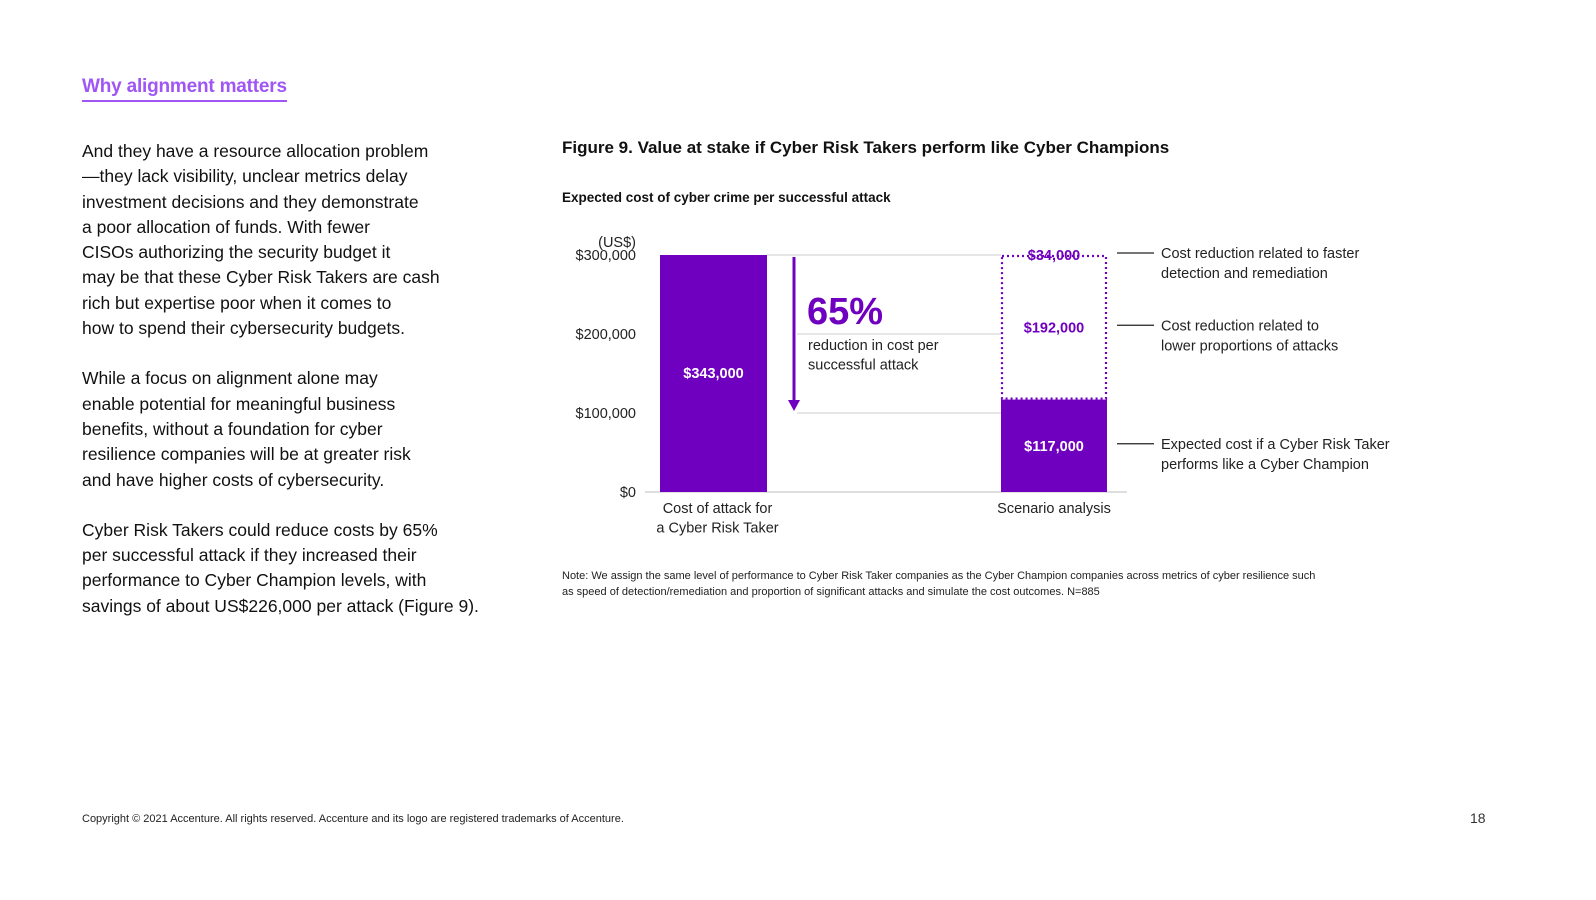  I want to click on callout-text: successful attack, so click(863, 366).